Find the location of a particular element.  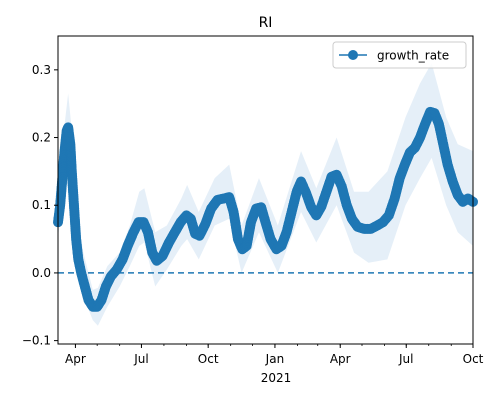

y-tick-label: 0.1 is located at coordinates (41, 205).